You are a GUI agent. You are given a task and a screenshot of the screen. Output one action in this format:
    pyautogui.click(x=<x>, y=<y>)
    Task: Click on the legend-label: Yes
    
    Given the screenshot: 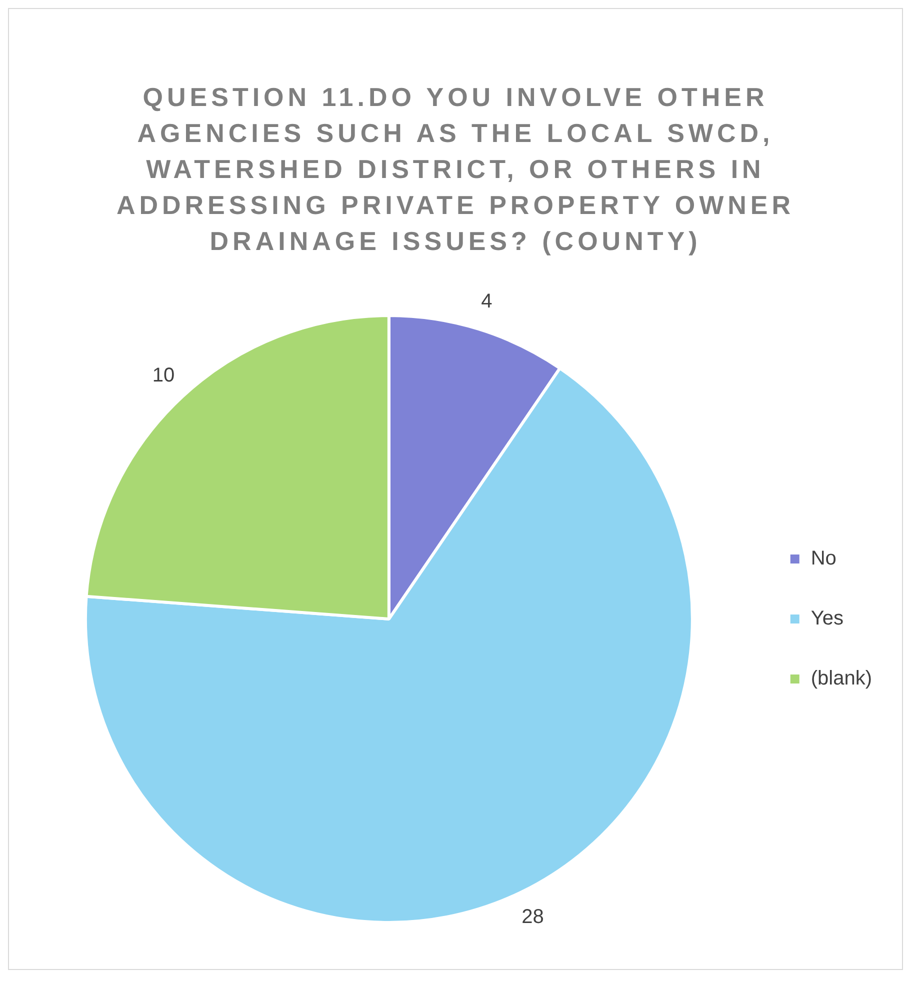 What is the action you would take?
    pyautogui.click(x=827, y=619)
    